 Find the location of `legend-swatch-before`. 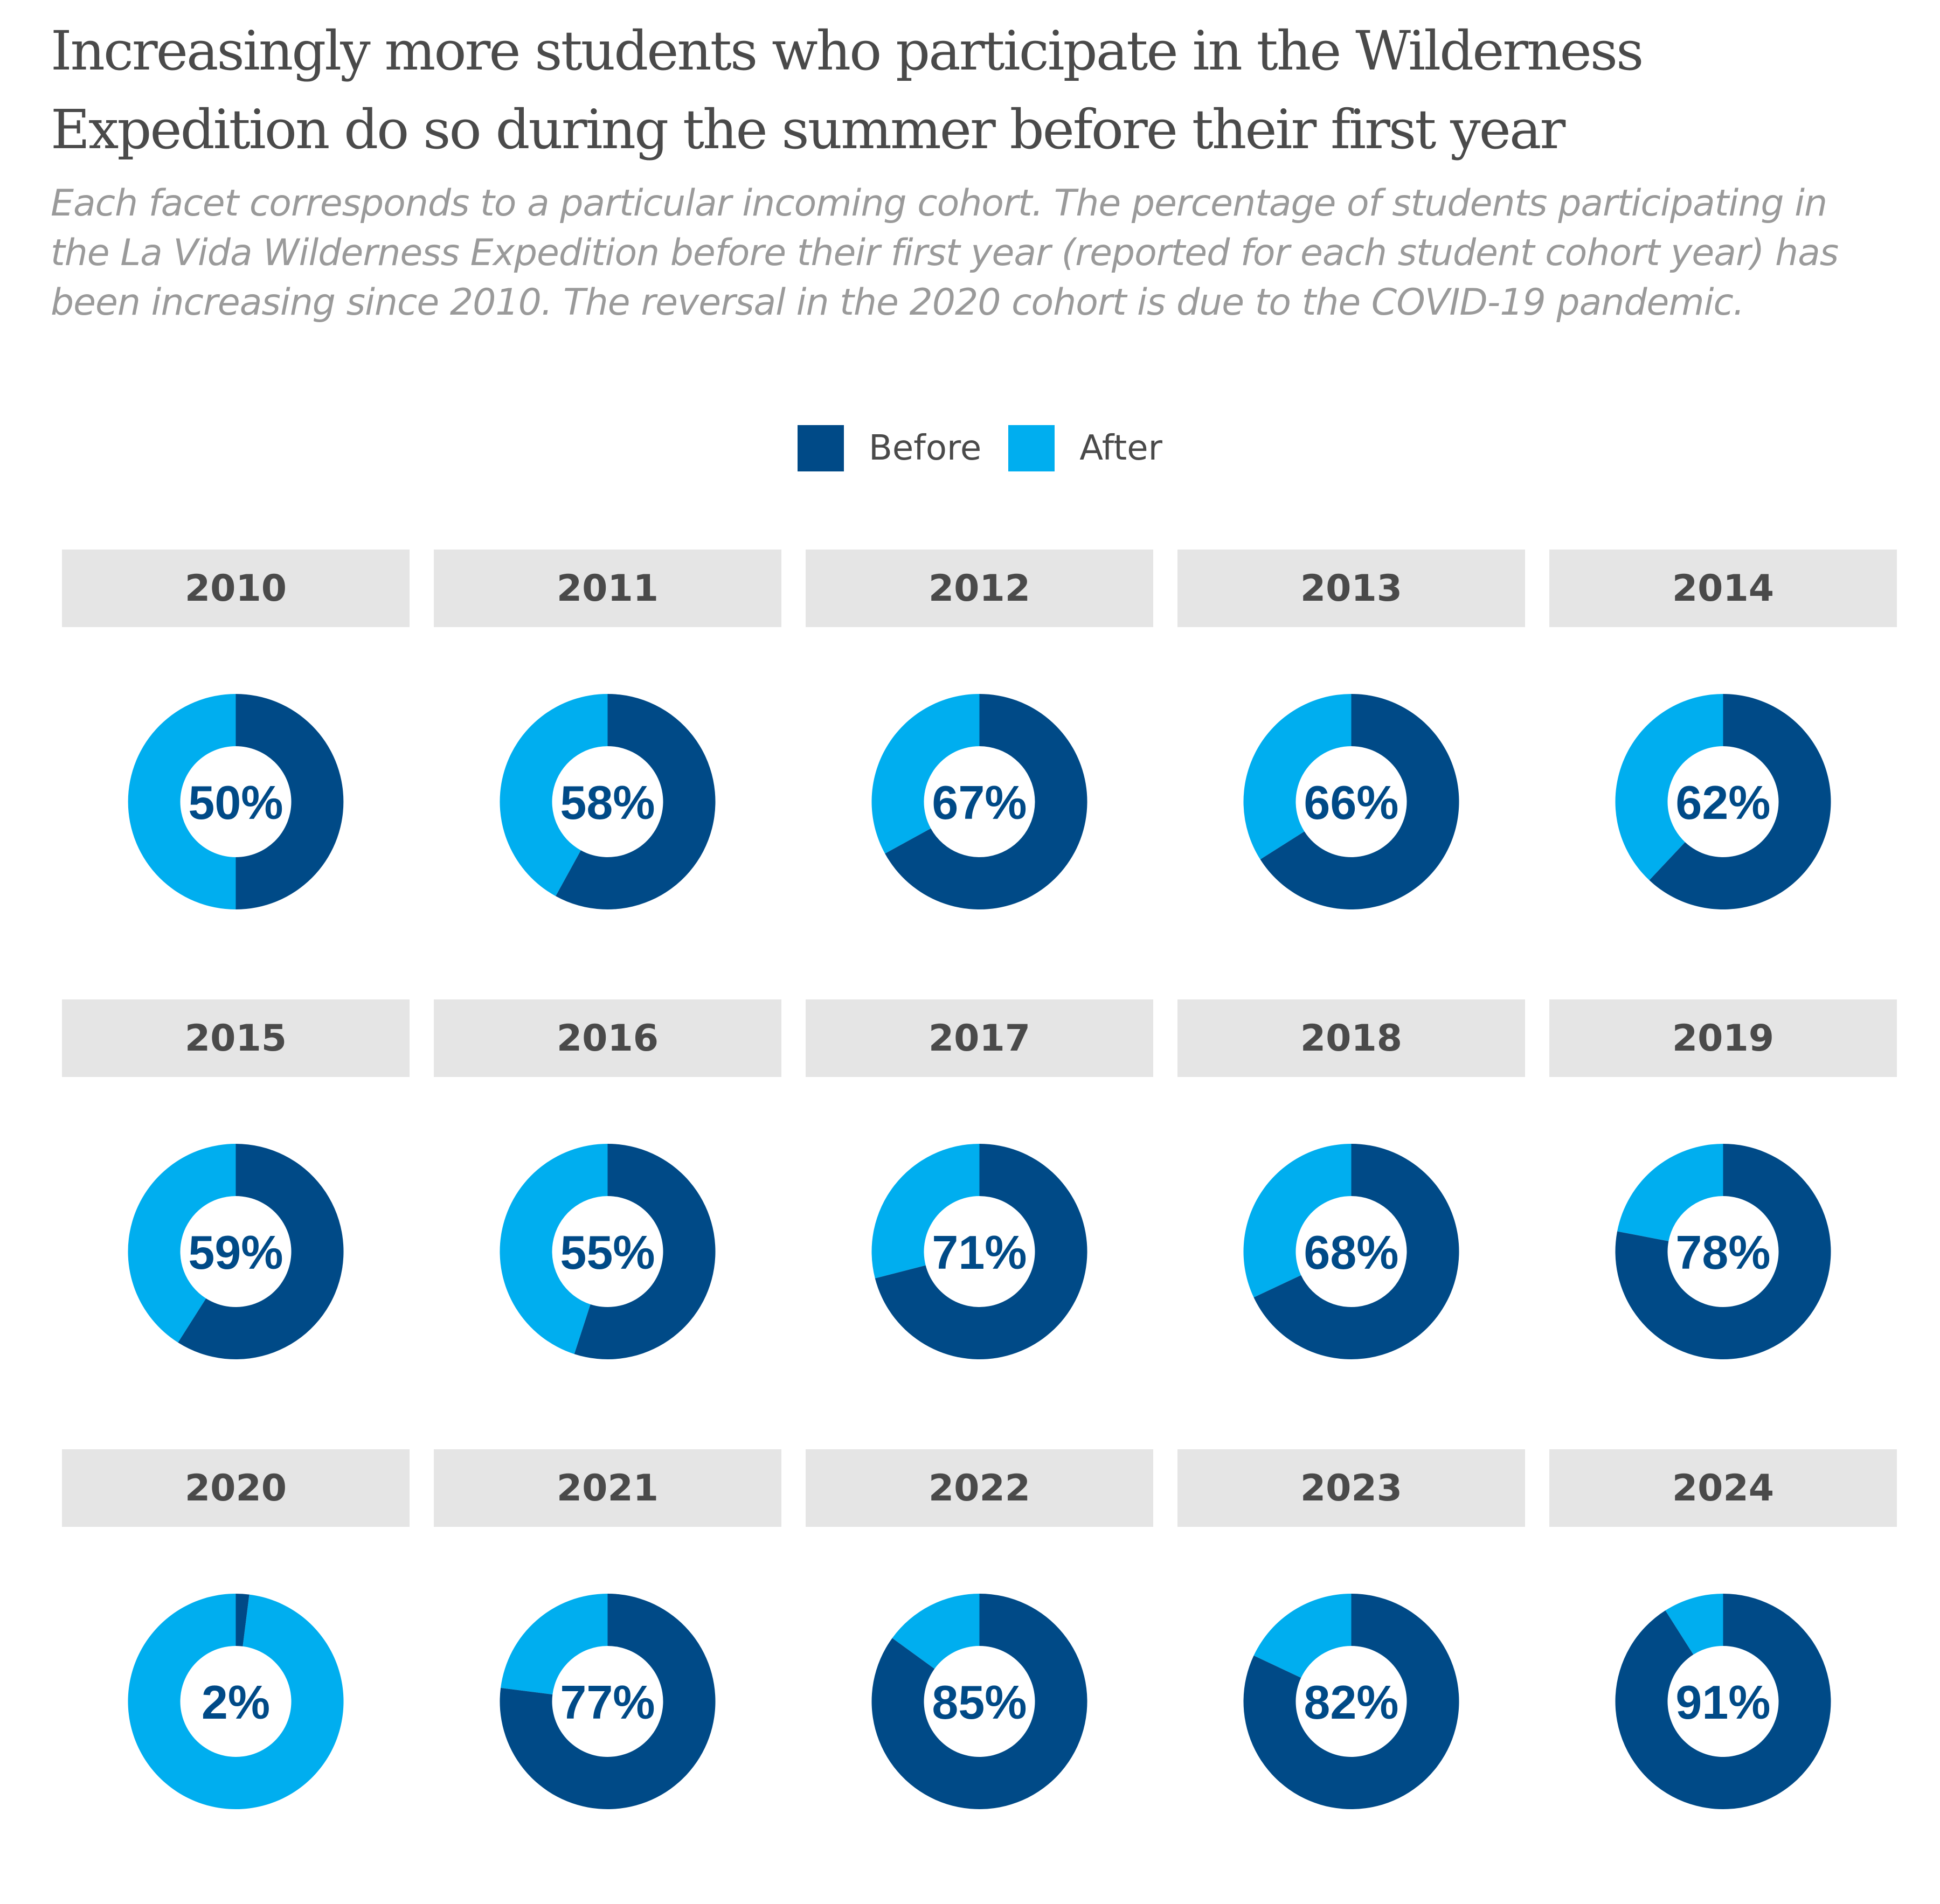

legend-swatch-before is located at coordinates (821, 448).